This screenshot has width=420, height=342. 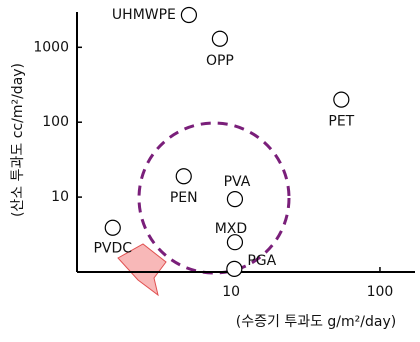 What do you see at coordinates (220, 61) in the screenshot?
I see `point-label: OPP` at bounding box center [220, 61].